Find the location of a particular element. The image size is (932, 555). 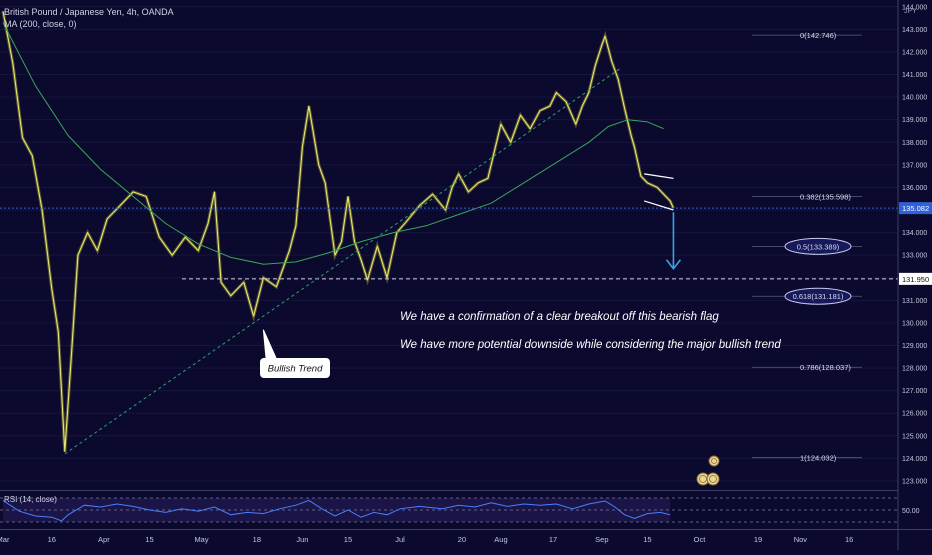

fib-level-label: 0.5(133.389) is located at coordinates (818, 246).